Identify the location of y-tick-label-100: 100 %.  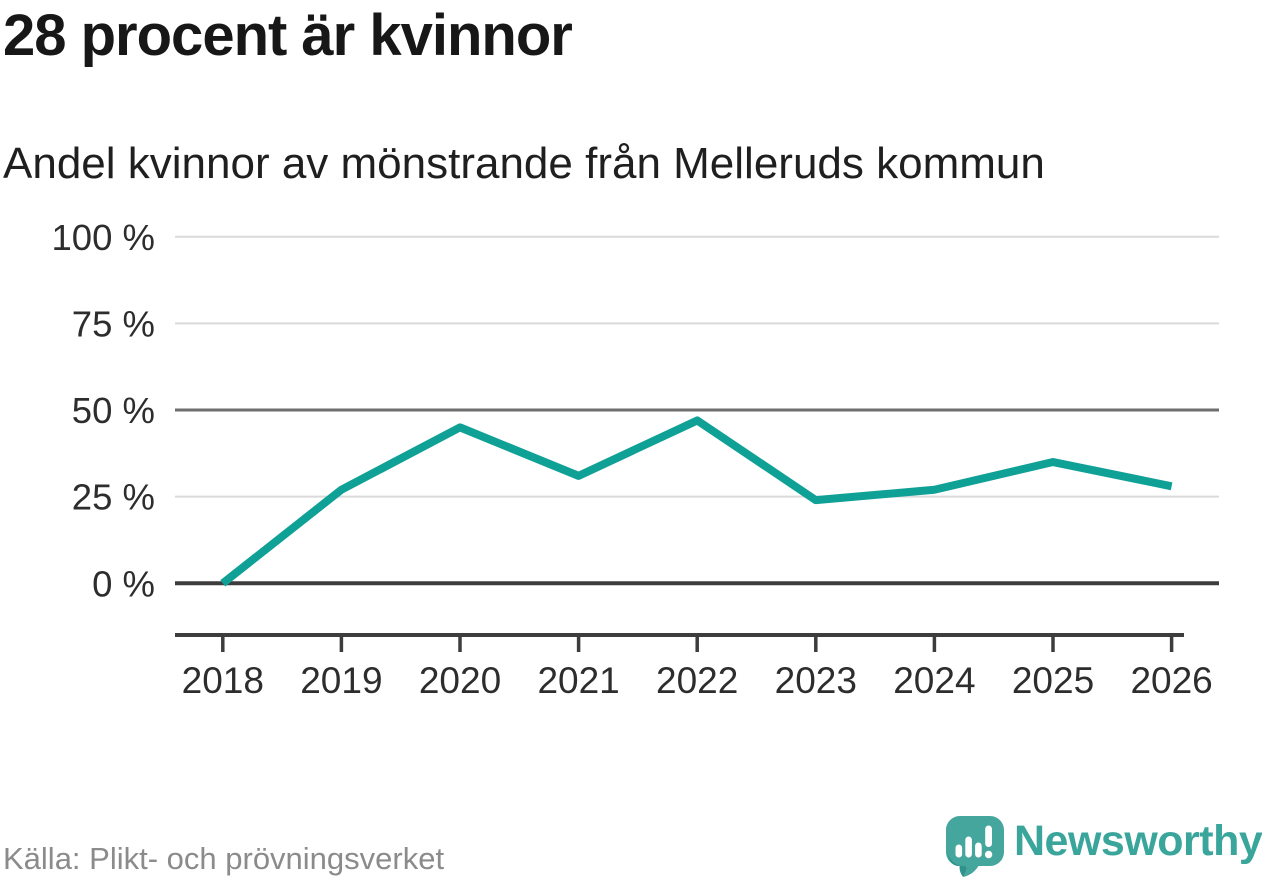
(104, 237).